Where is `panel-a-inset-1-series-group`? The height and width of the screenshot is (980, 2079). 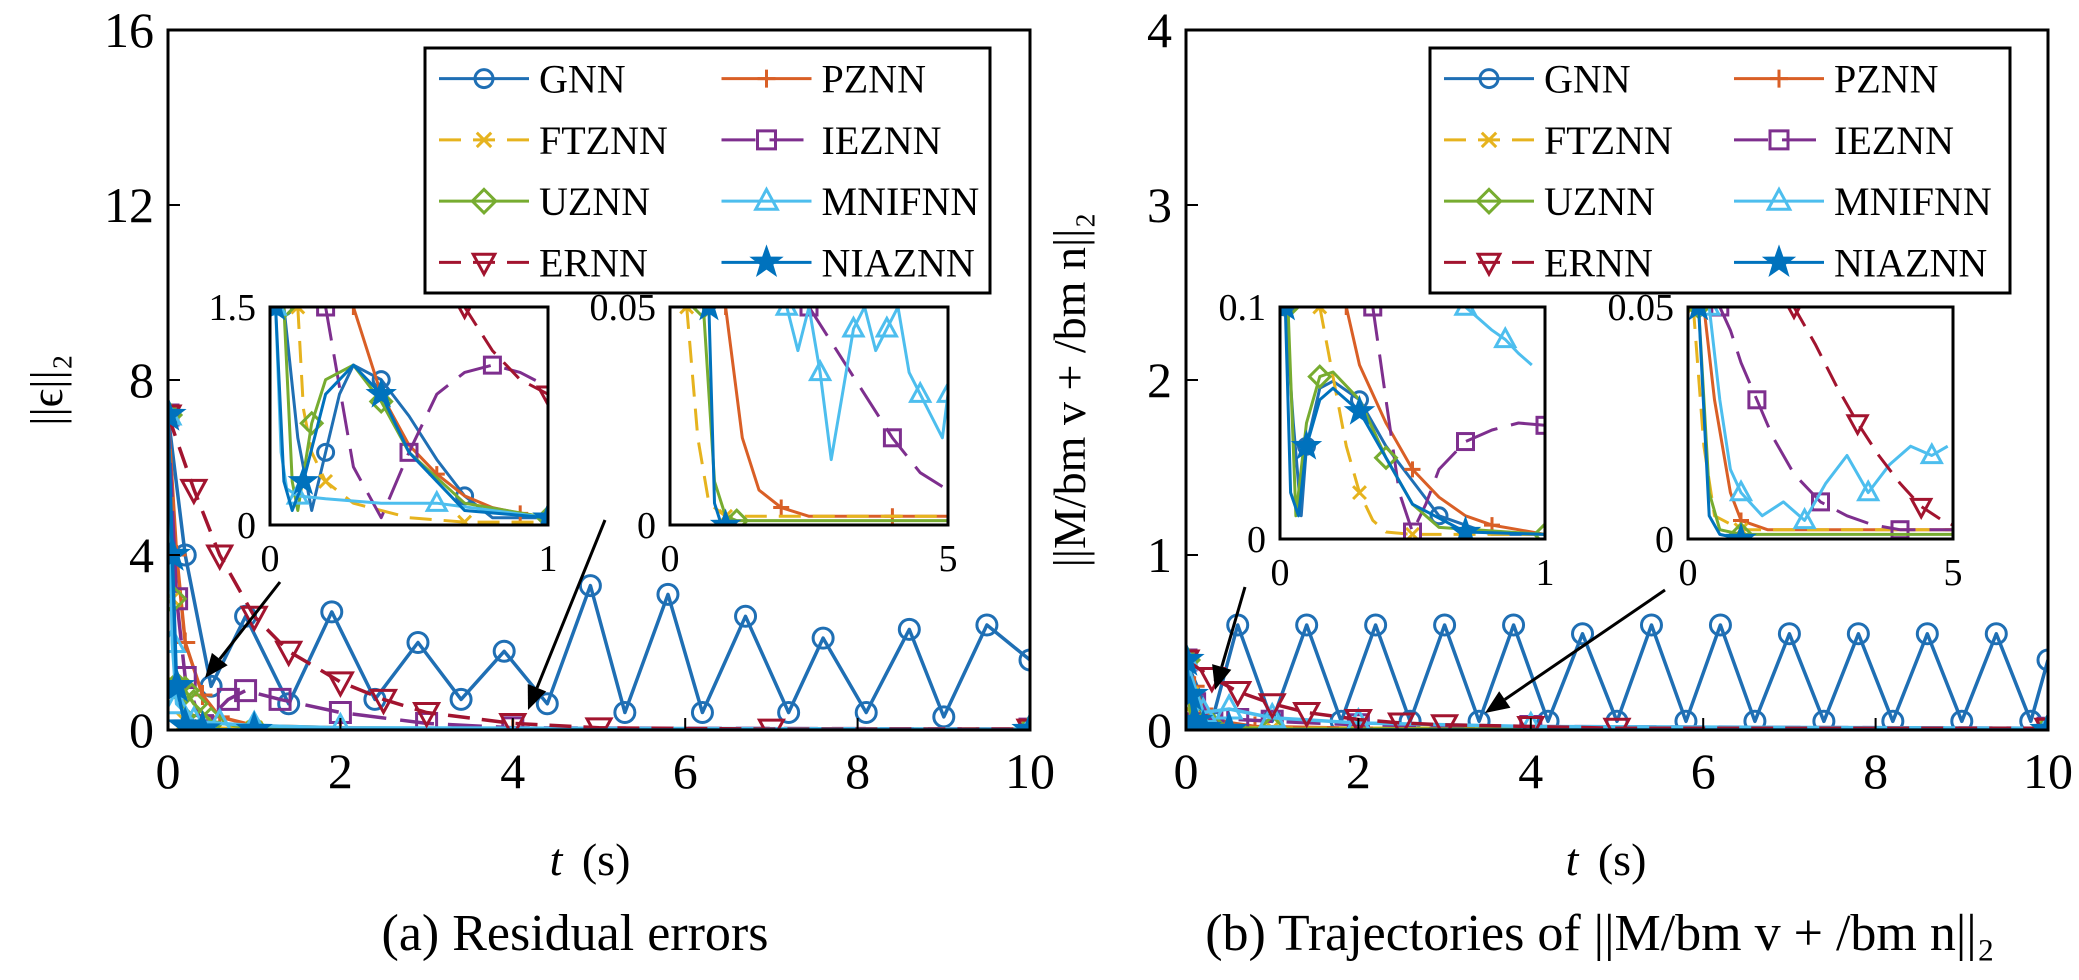 panel-a-inset-1-series-group is located at coordinates (409, 416).